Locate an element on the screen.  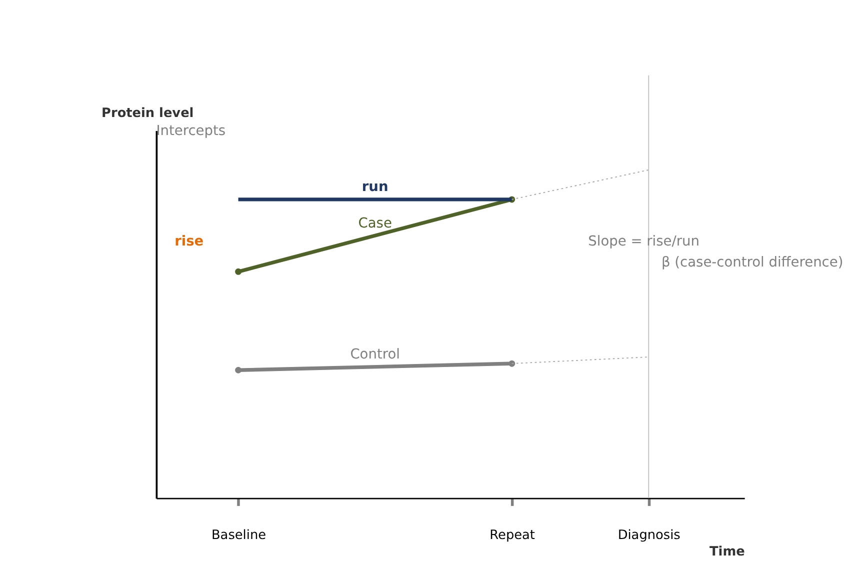
annotation: β (case-control difference) is located at coordinates (752, 262).